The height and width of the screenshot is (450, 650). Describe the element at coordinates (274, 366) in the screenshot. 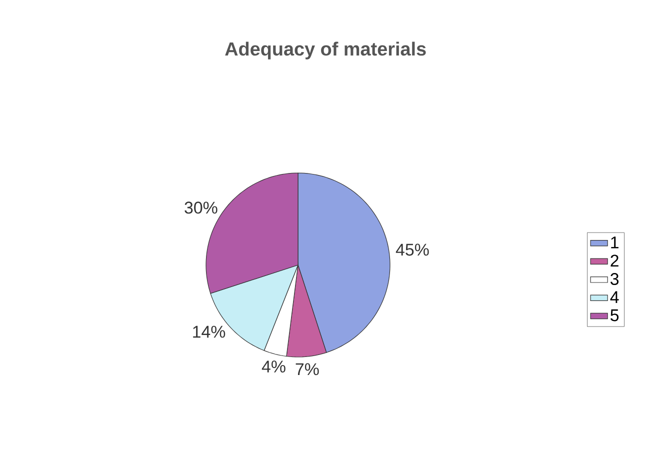

I see `data-label: 4%` at that location.